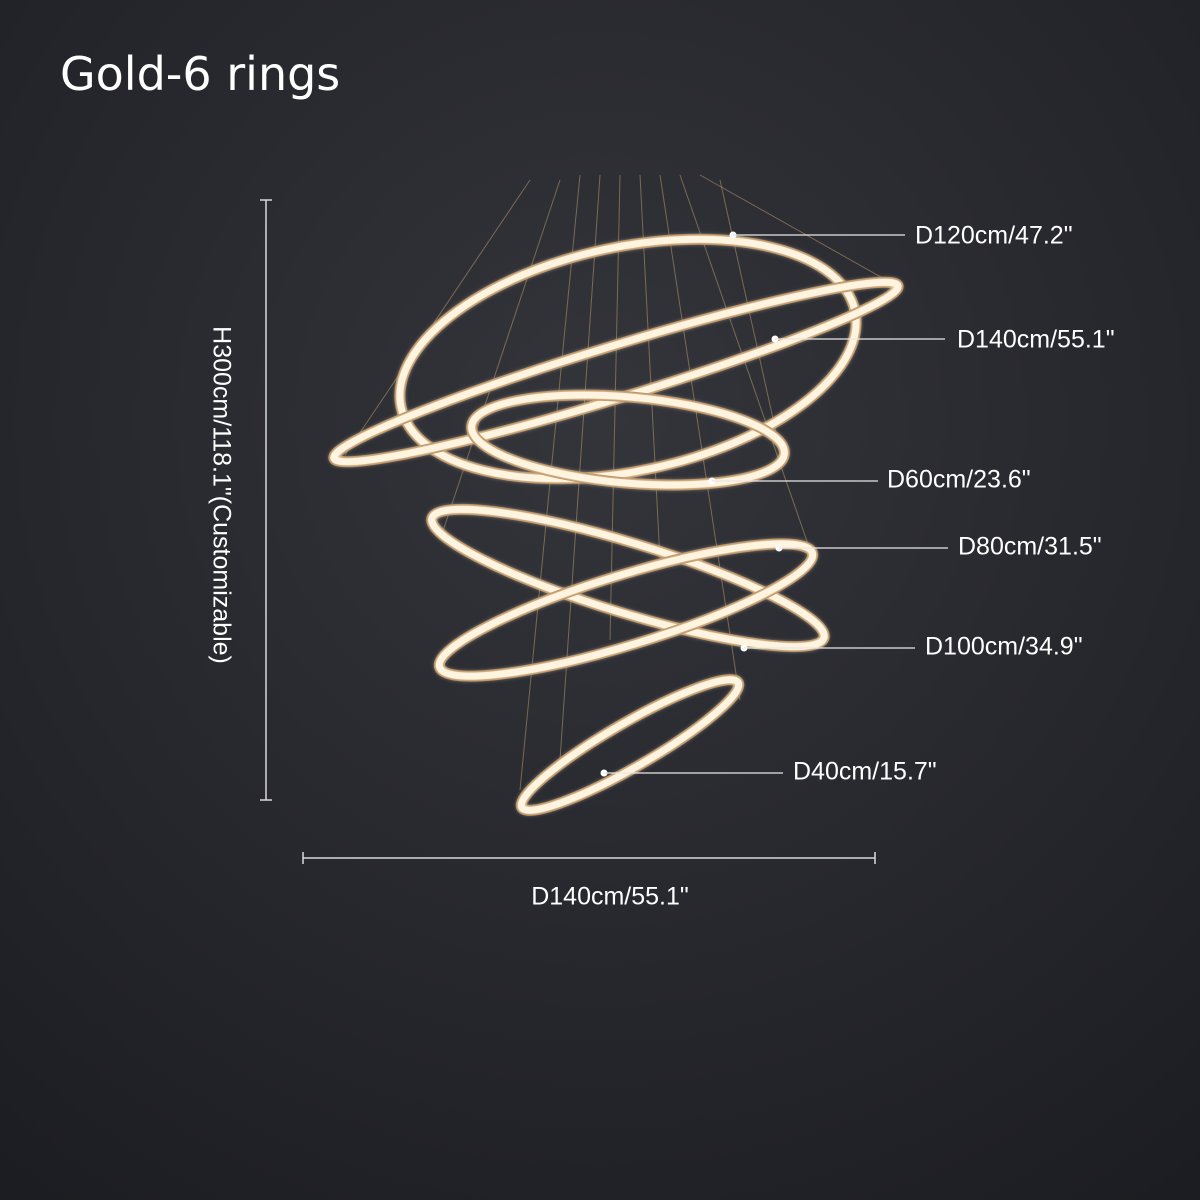  I want to click on ring-label: D40cm/15.7", so click(865, 772).